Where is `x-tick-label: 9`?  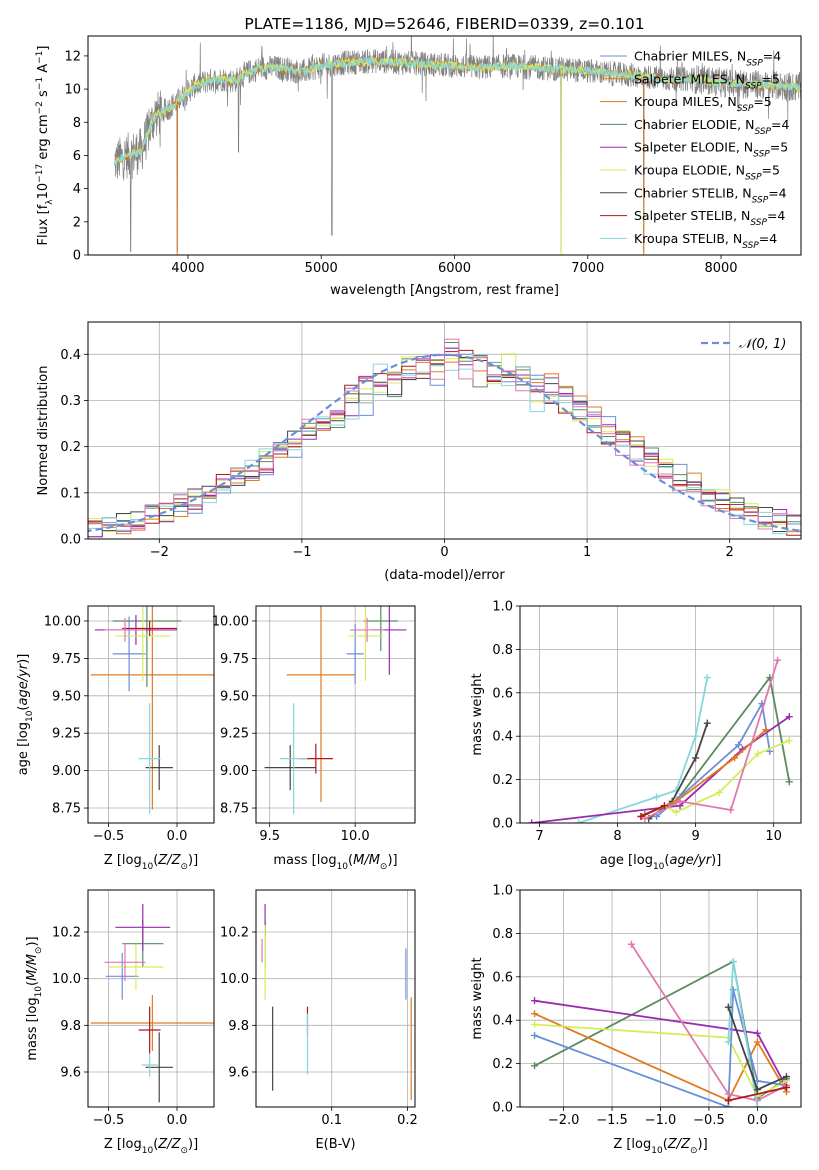
x-tick-label: 9 is located at coordinates (695, 836).